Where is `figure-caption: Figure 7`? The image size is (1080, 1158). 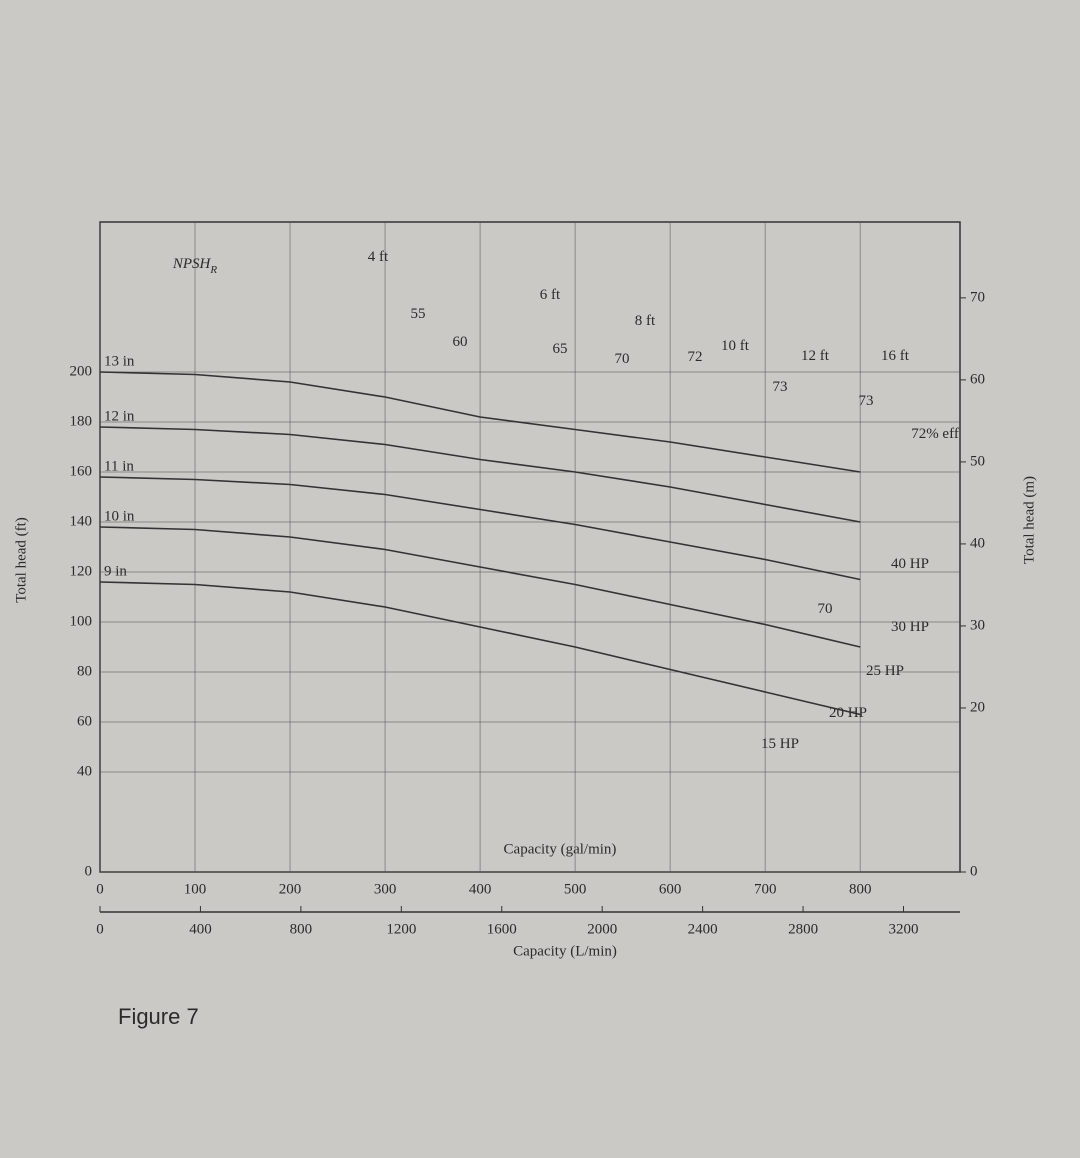
figure-caption: Figure 7 is located at coordinates (158, 1016).